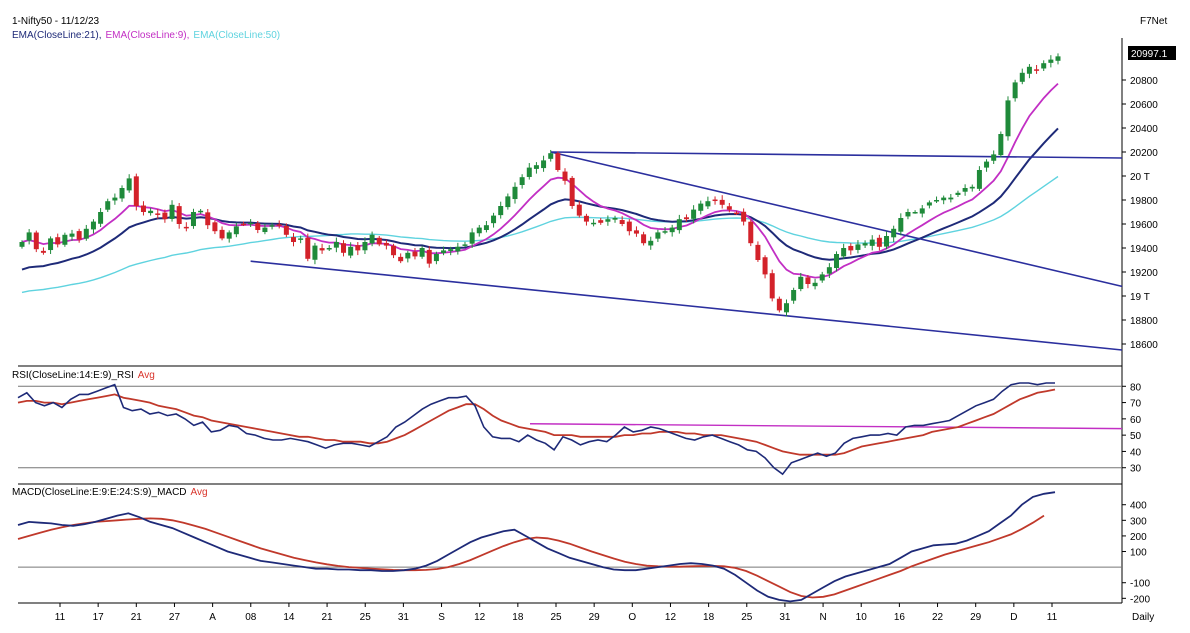  What do you see at coordinates (1136, 404) in the screenshot?
I see `rsi-tick-label: 70` at bounding box center [1136, 404].